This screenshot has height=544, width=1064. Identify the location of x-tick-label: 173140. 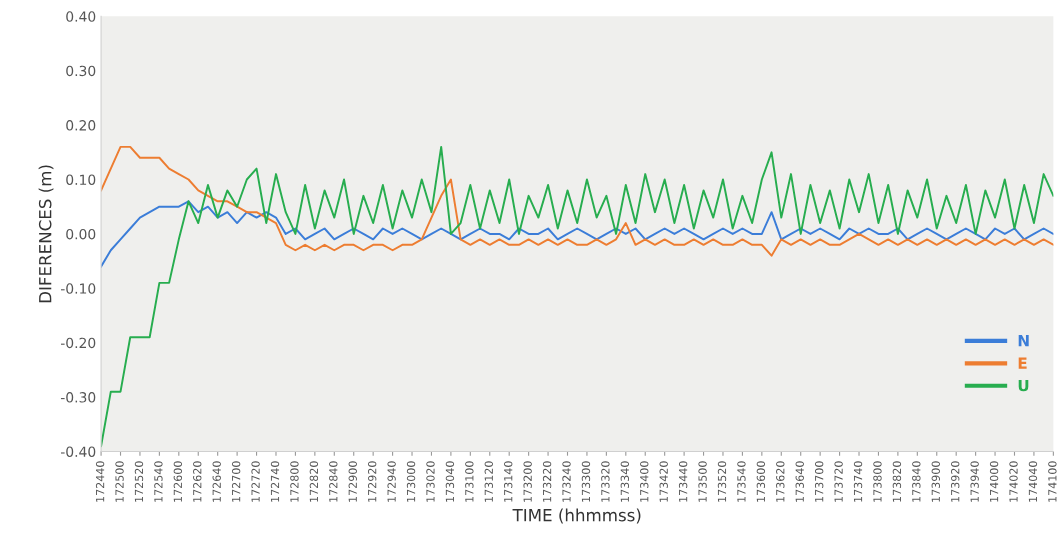
(508, 481).